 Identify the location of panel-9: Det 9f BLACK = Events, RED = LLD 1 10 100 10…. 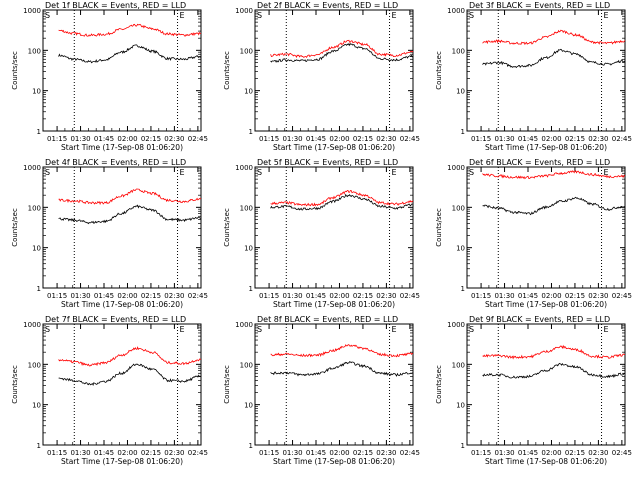
(533, 390).